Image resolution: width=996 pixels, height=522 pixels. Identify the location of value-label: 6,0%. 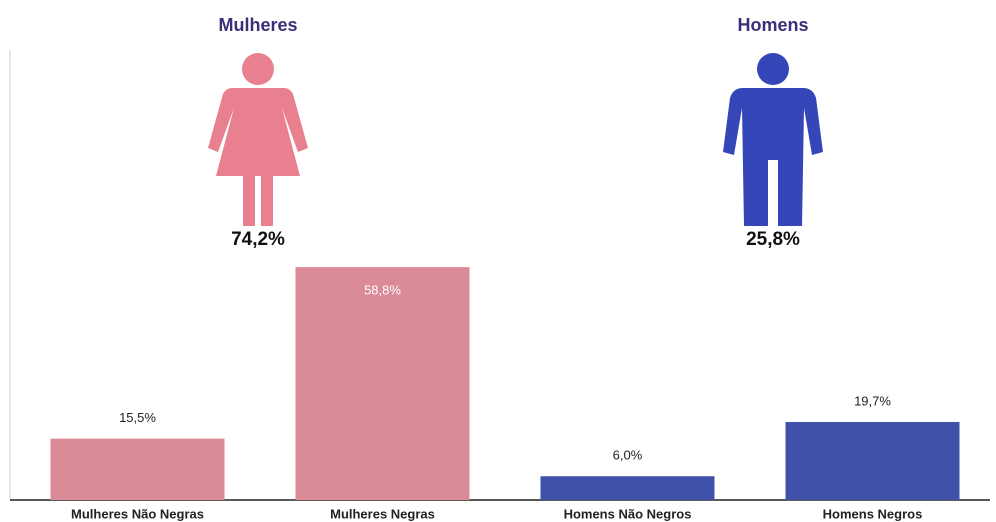
(628, 455).